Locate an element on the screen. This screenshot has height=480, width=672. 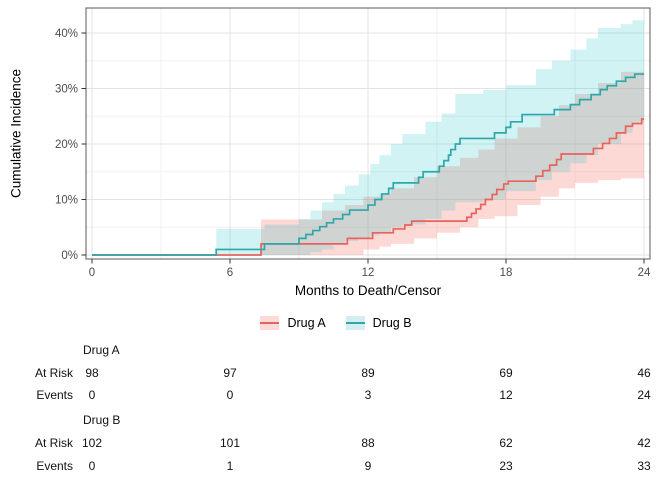
legend-label-drug-b: Drug B is located at coordinates (392, 323).